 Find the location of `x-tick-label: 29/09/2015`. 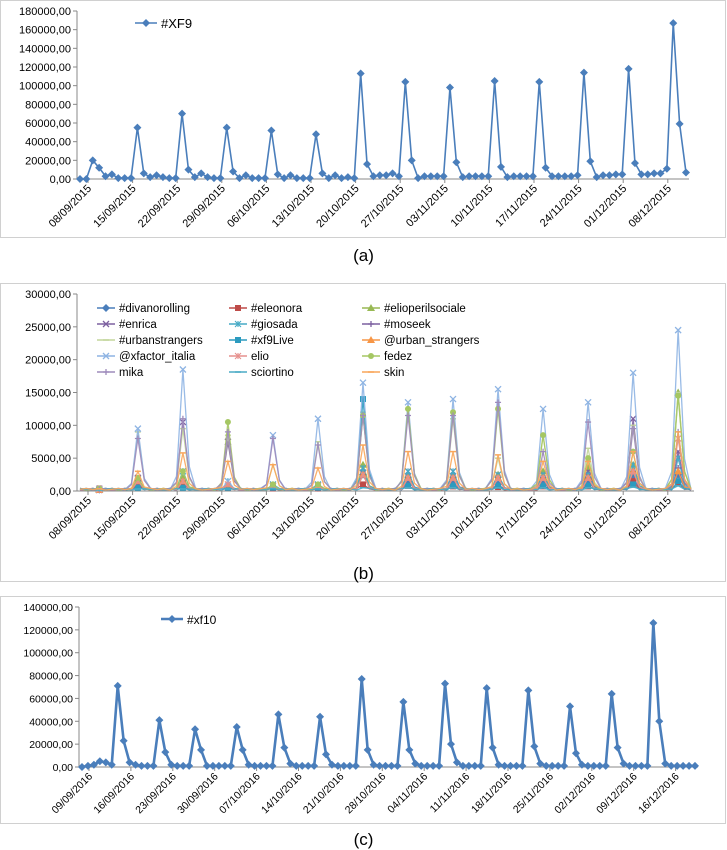

x-tick-label: 29/09/2015 is located at coordinates (204, 518).